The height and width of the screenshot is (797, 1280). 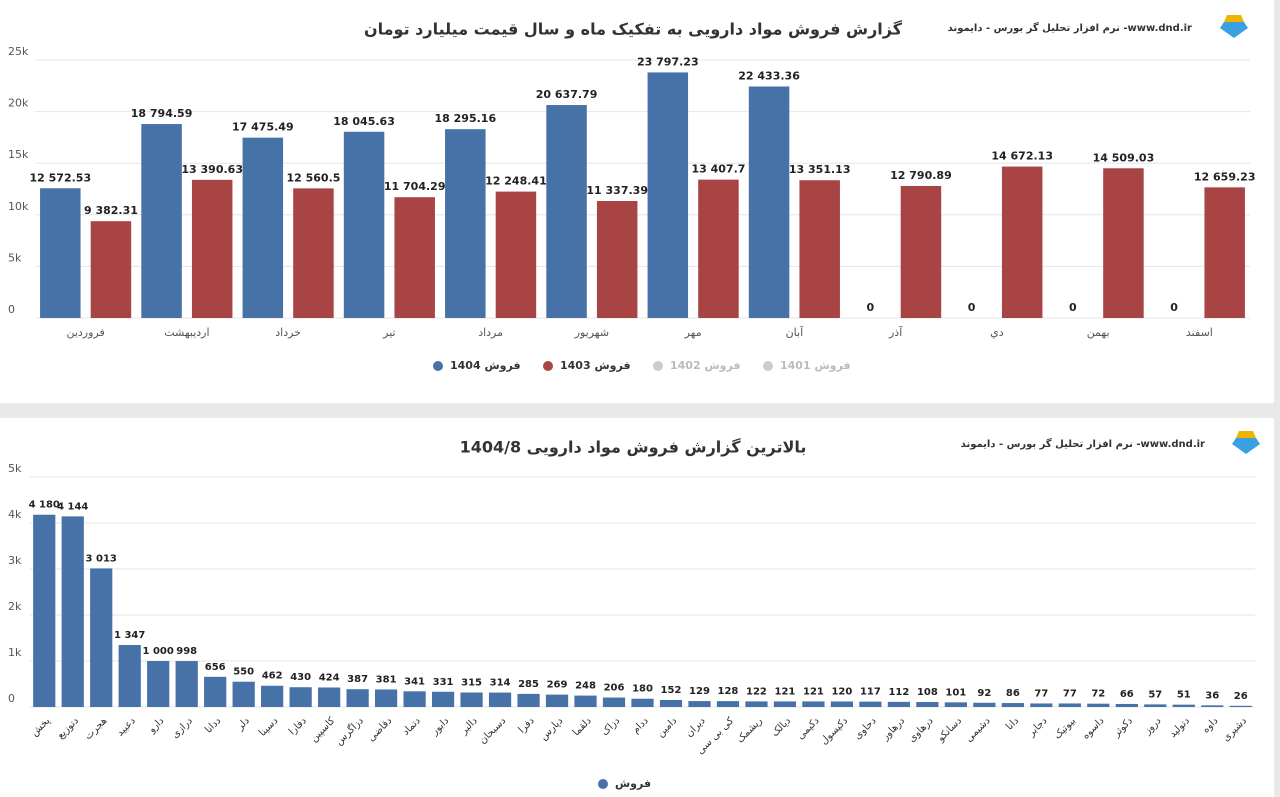 I want to click on y-tick-label: 2k, so click(x=15, y=606).